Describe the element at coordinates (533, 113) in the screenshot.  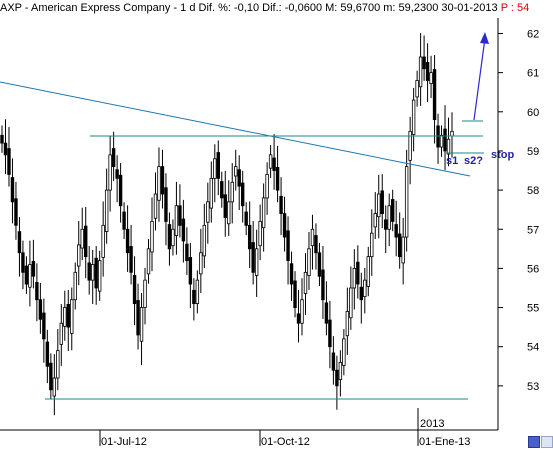
I see `y-tick-label: 60` at that location.